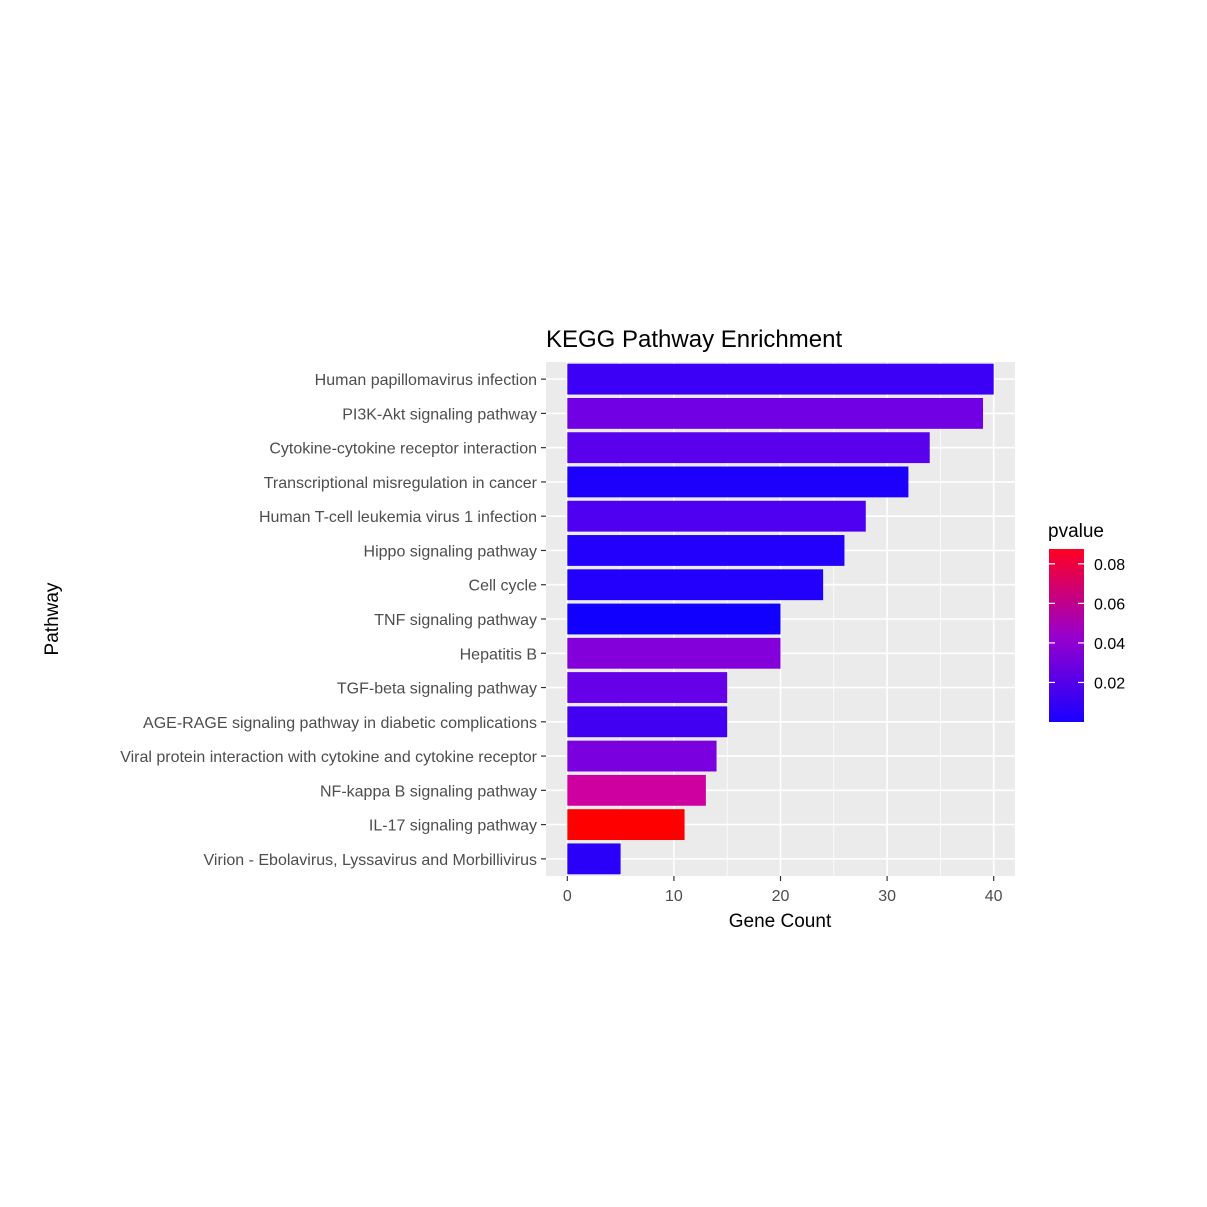 The width and height of the screenshot is (1207, 1207). Describe the element at coordinates (694, 339) in the screenshot. I see `chart-title: KEGG Pathway Enrichment` at that location.